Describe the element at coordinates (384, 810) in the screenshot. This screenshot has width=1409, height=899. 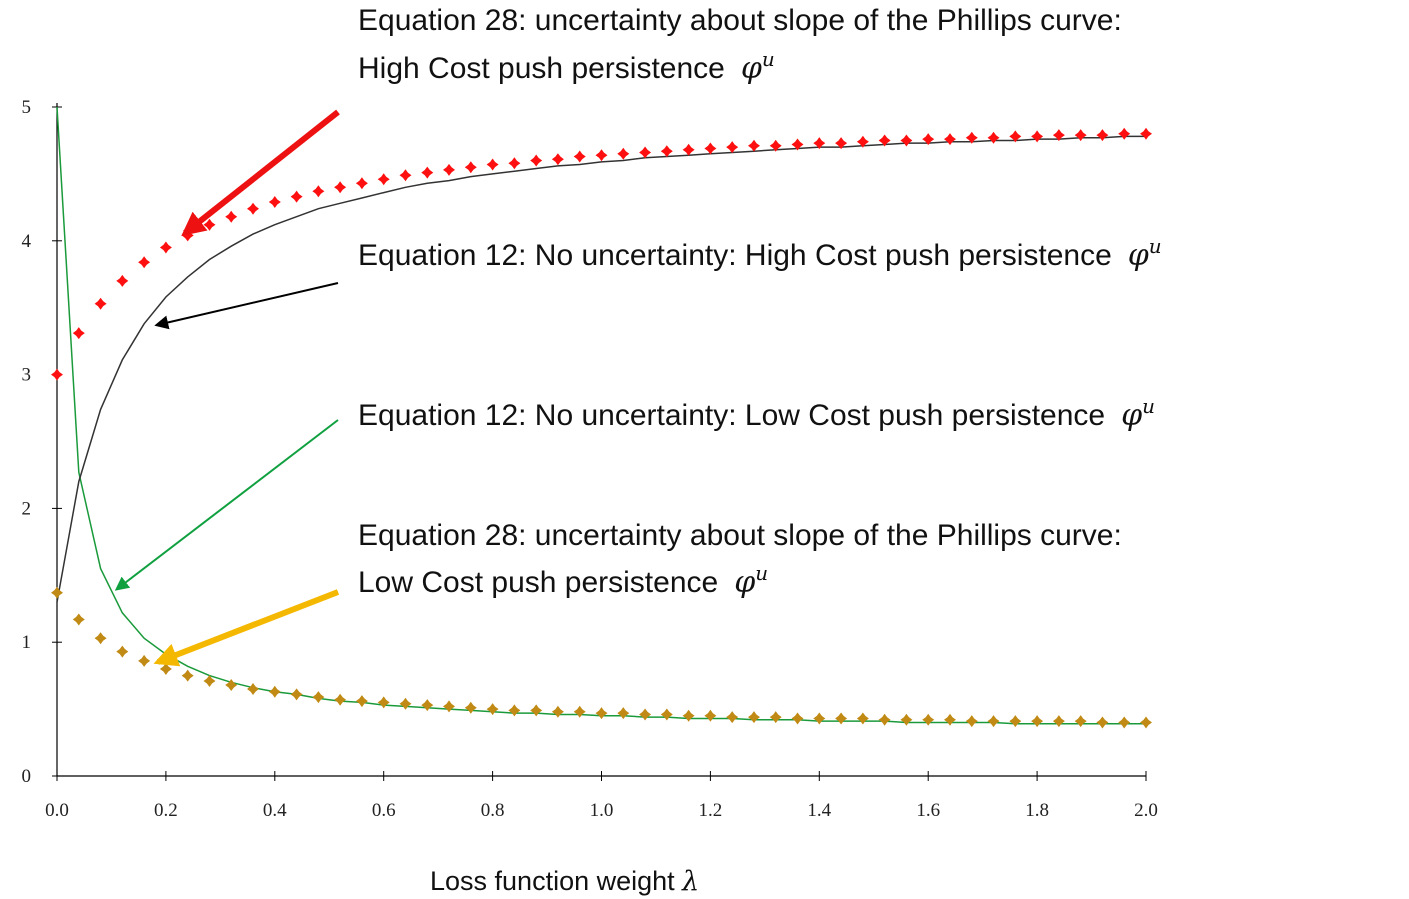
I see `x-tick-label: 0.6` at that location.